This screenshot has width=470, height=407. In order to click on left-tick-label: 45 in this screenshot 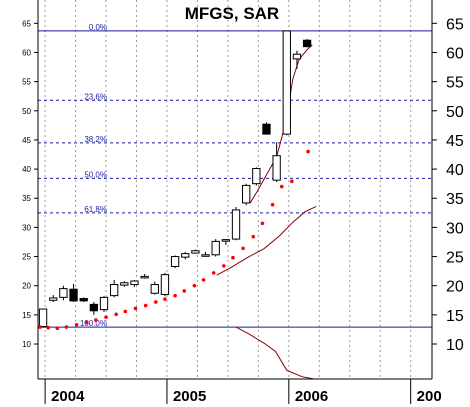, I will do `click(26, 140)`.